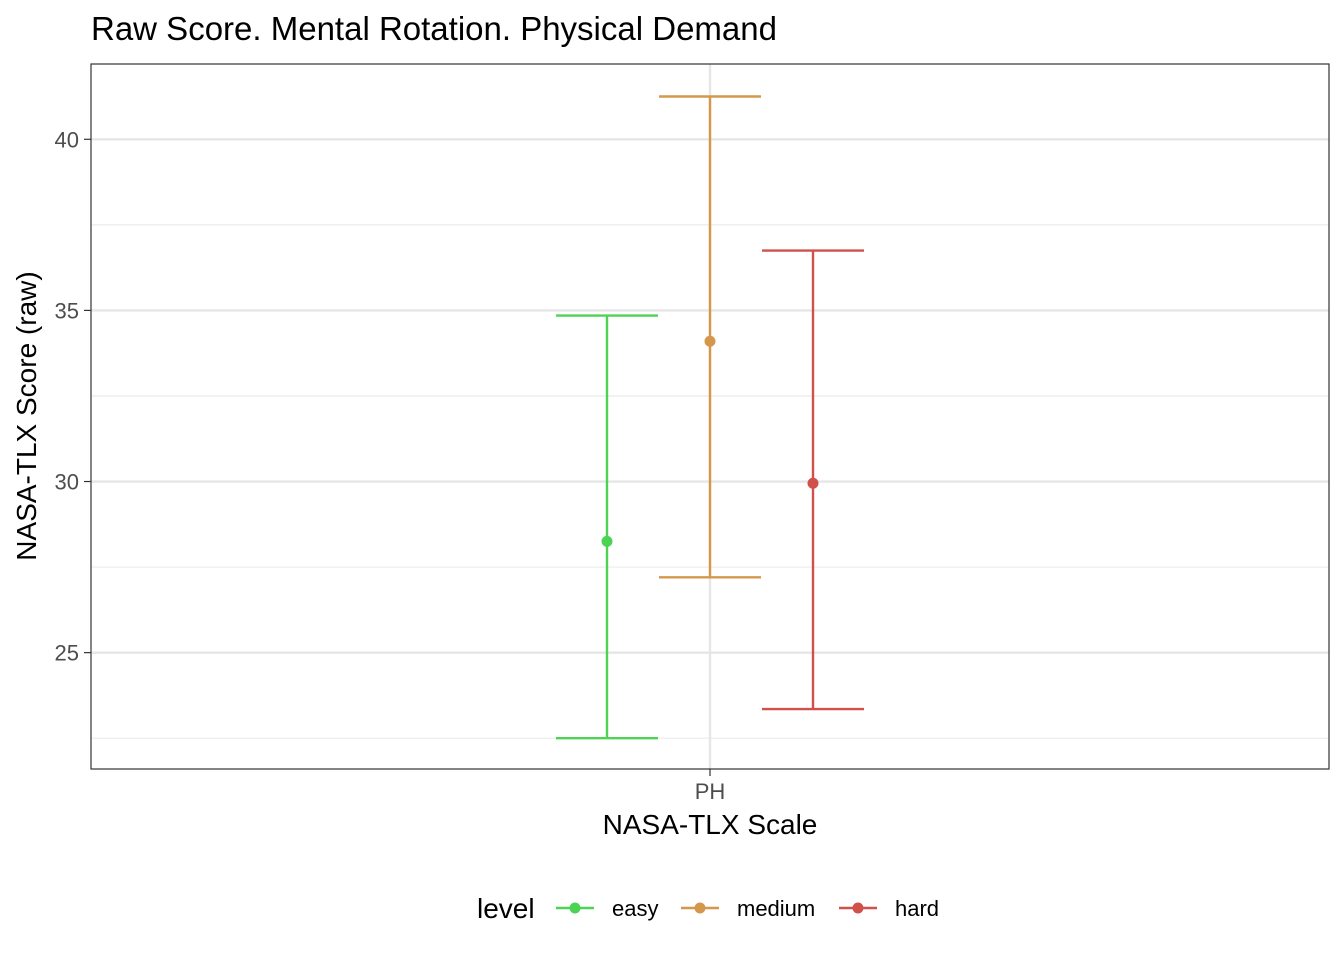 The height and width of the screenshot is (960, 1344). I want to click on legend-title: level, so click(506, 908).